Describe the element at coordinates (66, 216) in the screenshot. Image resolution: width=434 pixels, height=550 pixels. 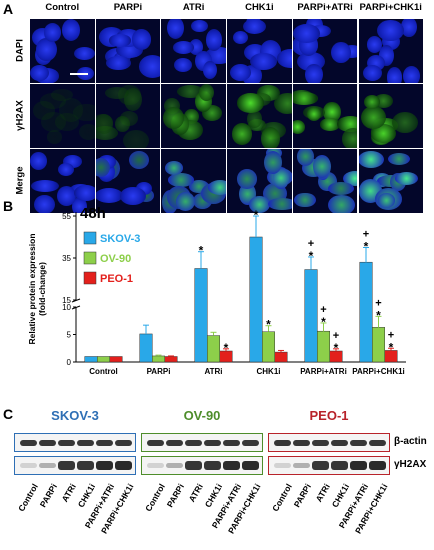
I see `y-tick-label: 55` at that location.